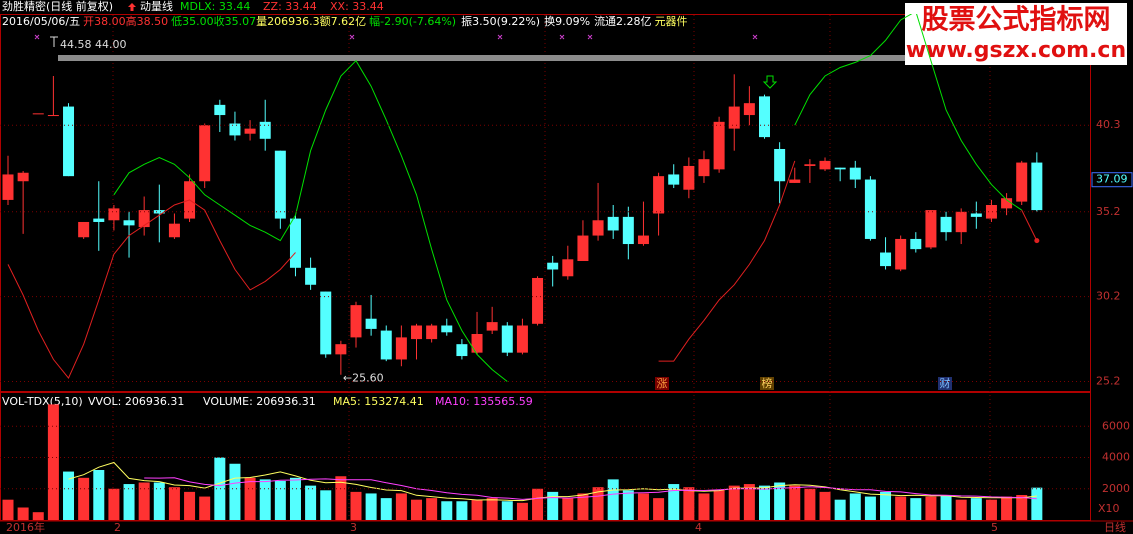  What do you see at coordinates (1016, 34) in the screenshot?
I see `watermark-box` at bounding box center [1016, 34].